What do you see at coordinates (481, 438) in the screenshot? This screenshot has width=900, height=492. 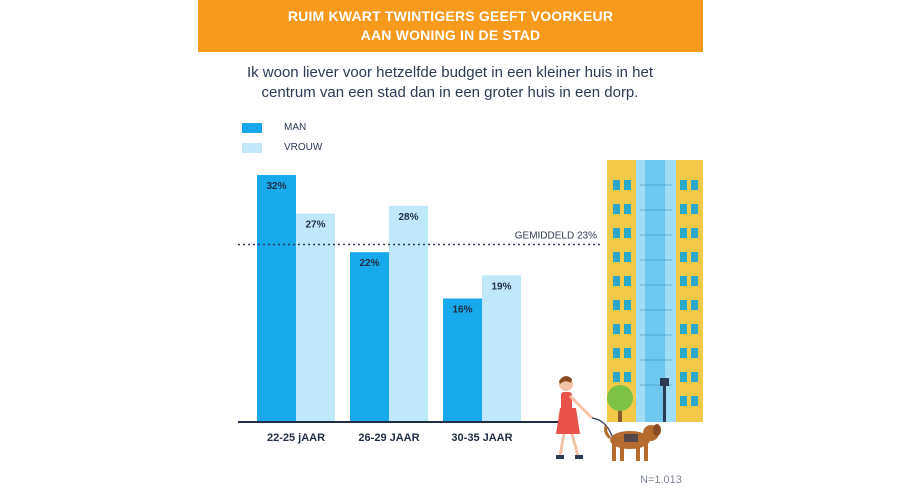 I see `category-label: 30-35 JAAR` at bounding box center [481, 438].